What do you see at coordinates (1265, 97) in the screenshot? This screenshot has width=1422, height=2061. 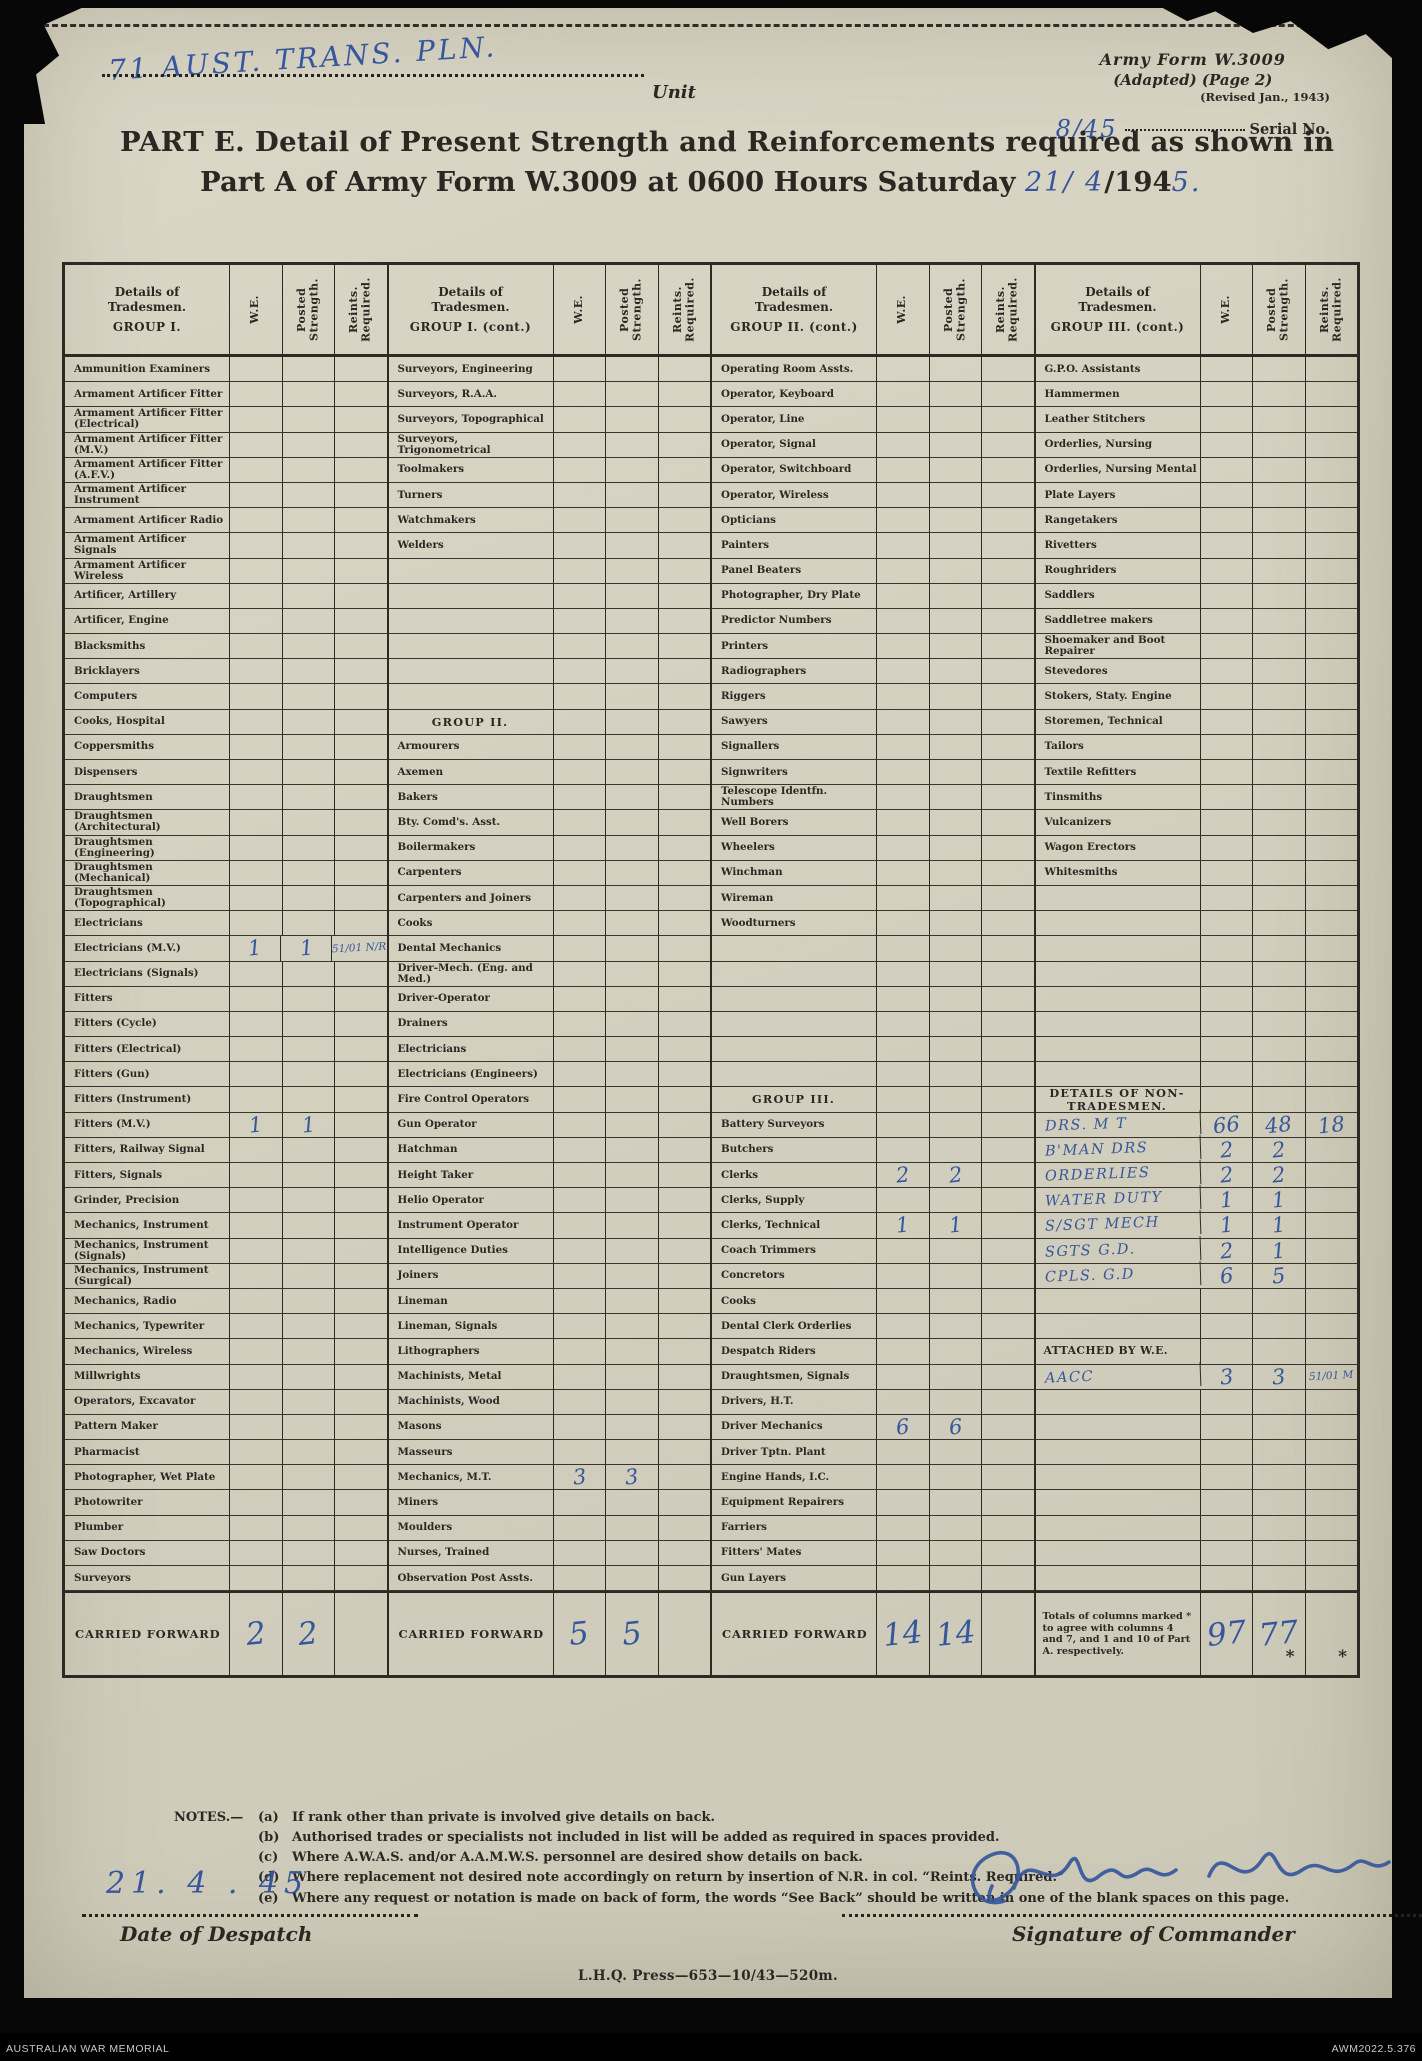 I see `form-id-revision: (Revised Jan., 1943)` at bounding box center [1265, 97].